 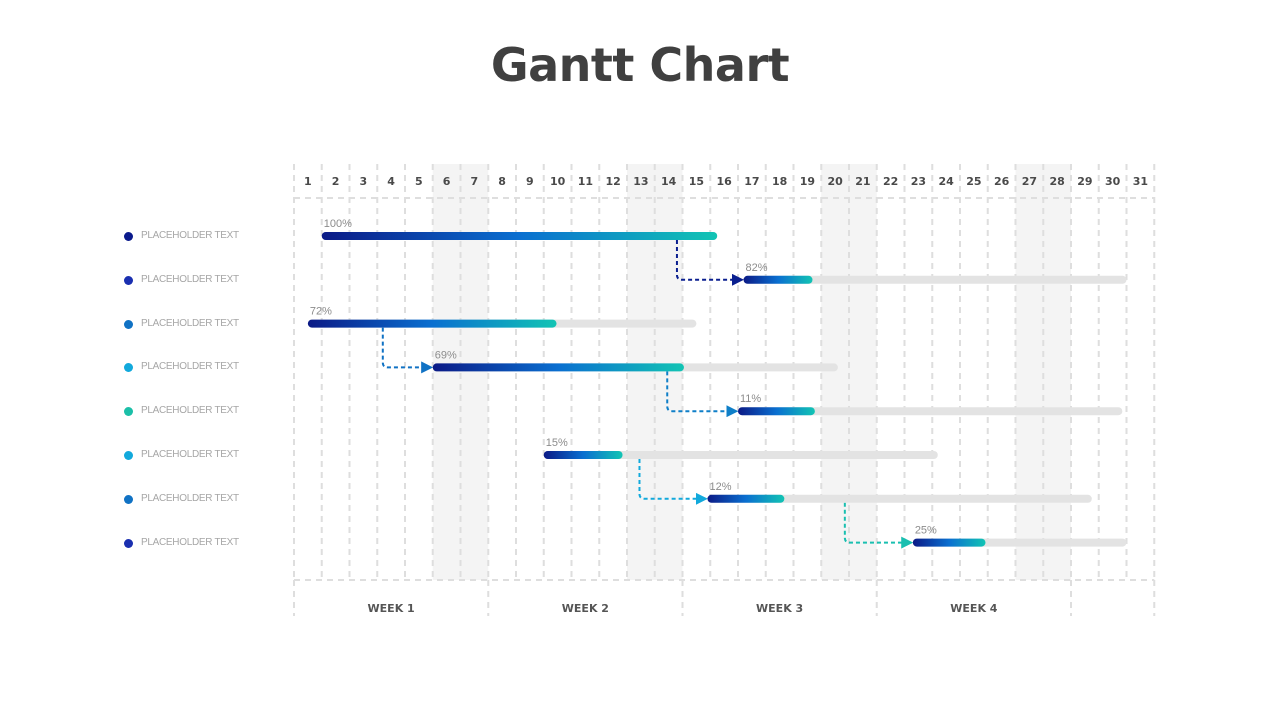 I want to click on day-tick-label: 5, so click(x=419, y=181).